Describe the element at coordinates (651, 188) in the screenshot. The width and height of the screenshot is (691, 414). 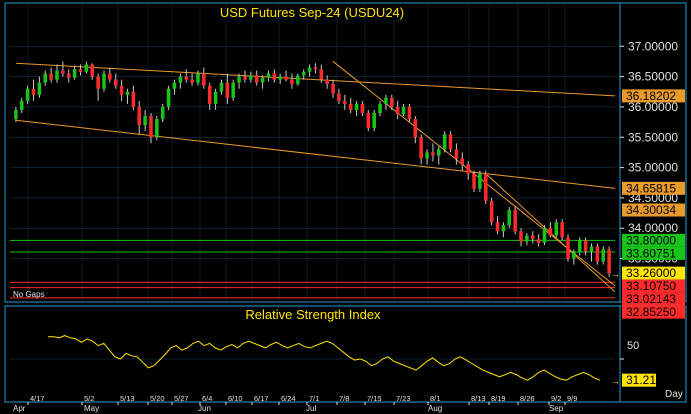
I see `price-badge-label: 34.65815` at that location.